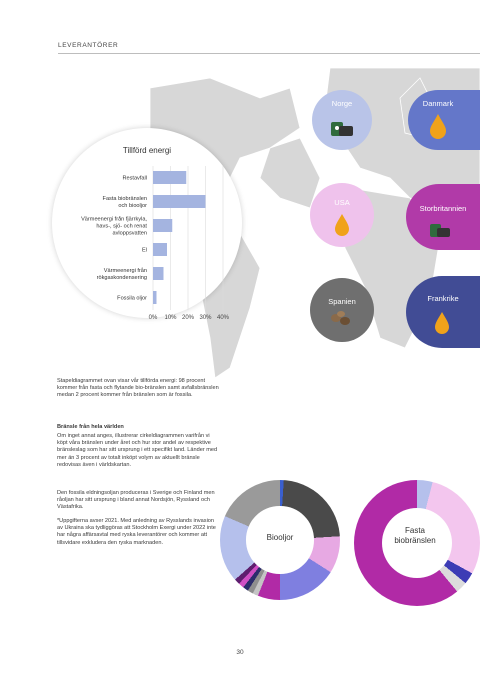 This screenshot has height=679, width=480. Describe the element at coordinates (342, 120) in the screenshot. I see `country-norway: Norge` at that location.